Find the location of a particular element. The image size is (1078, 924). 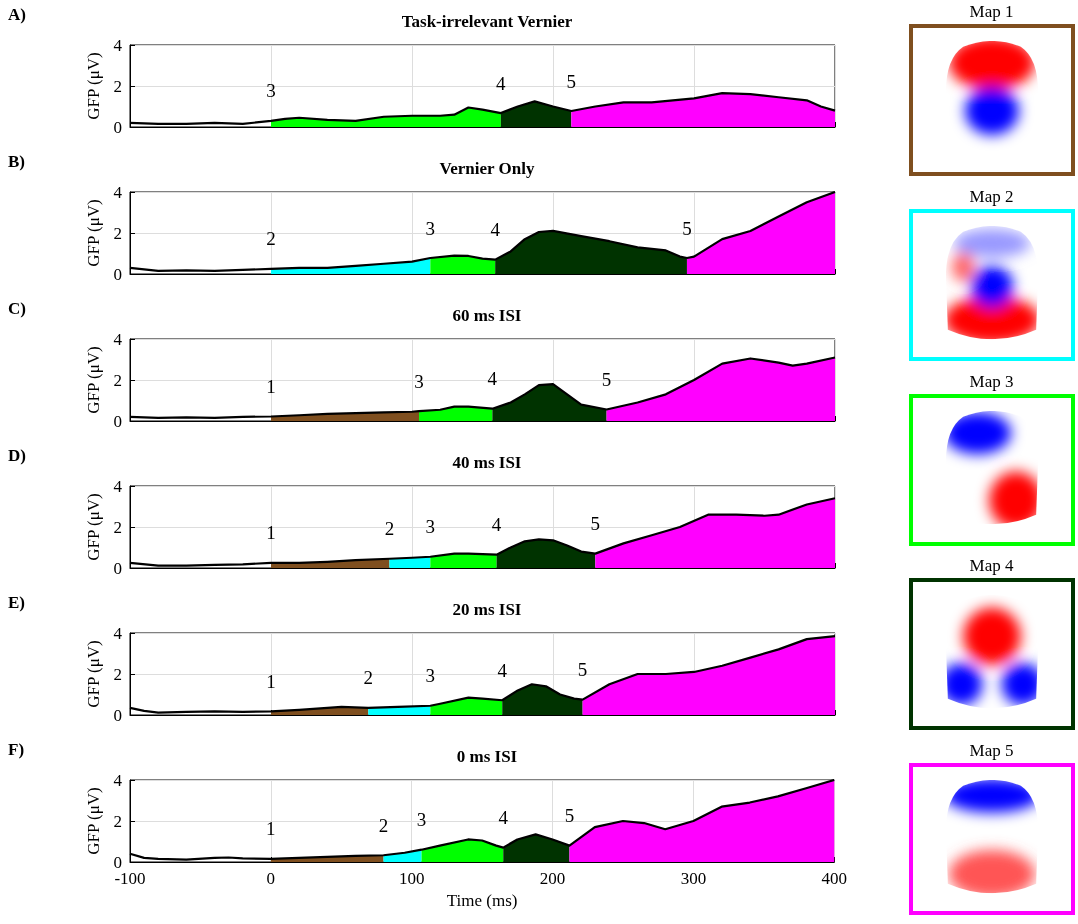

category-label: Map 1 is located at coordinates (991, 12).